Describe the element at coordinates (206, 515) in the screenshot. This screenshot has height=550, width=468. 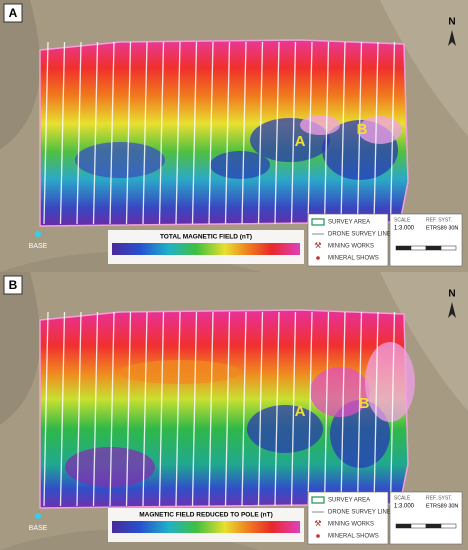
I see `colorbar-title: MAGNETIC FIELD REDUCED TO POLE (nT)` at that location.